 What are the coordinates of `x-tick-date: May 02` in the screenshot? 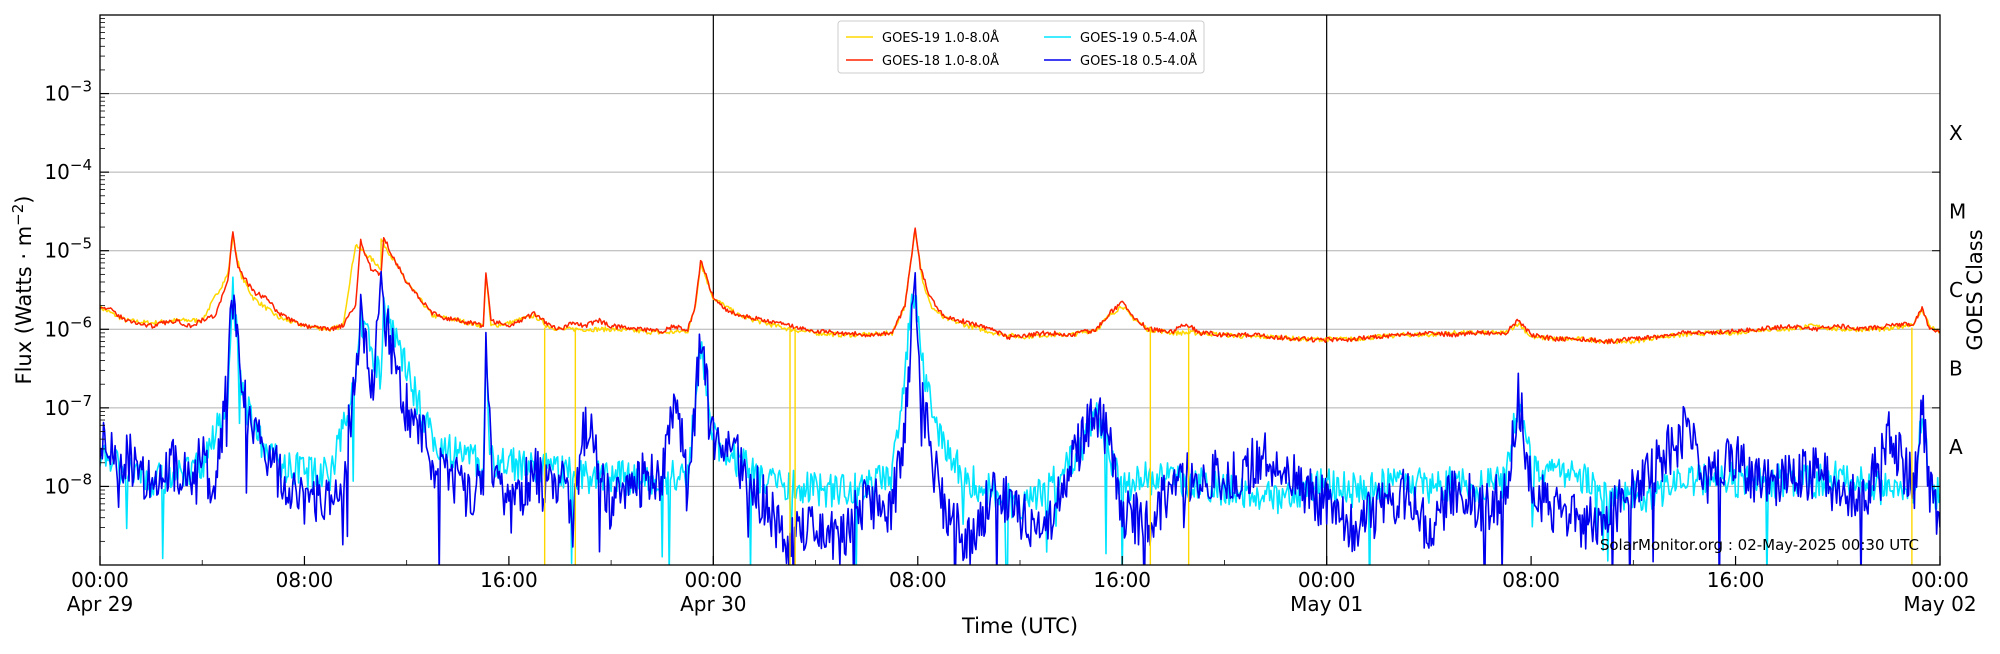 It's located at (1939, 604).